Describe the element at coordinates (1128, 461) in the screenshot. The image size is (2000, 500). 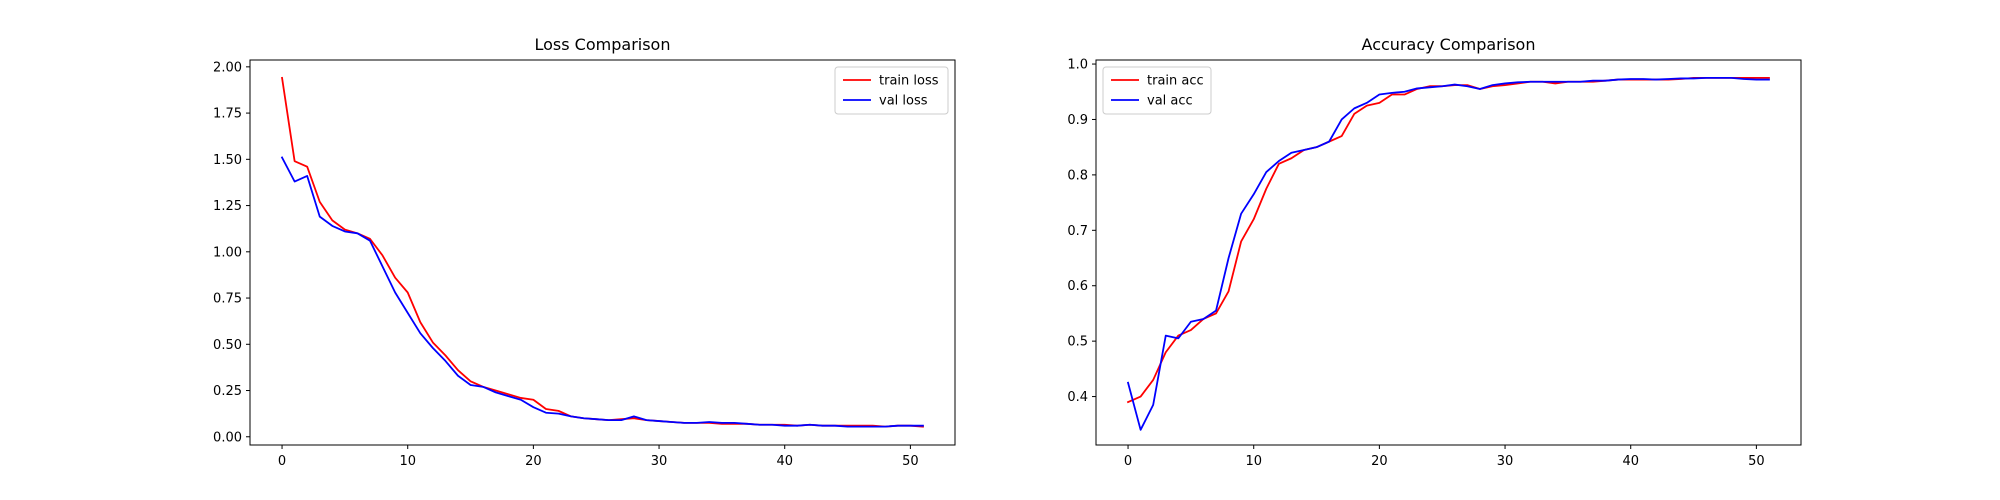
I see `chart-1-x-tick-label: 0` at that location.